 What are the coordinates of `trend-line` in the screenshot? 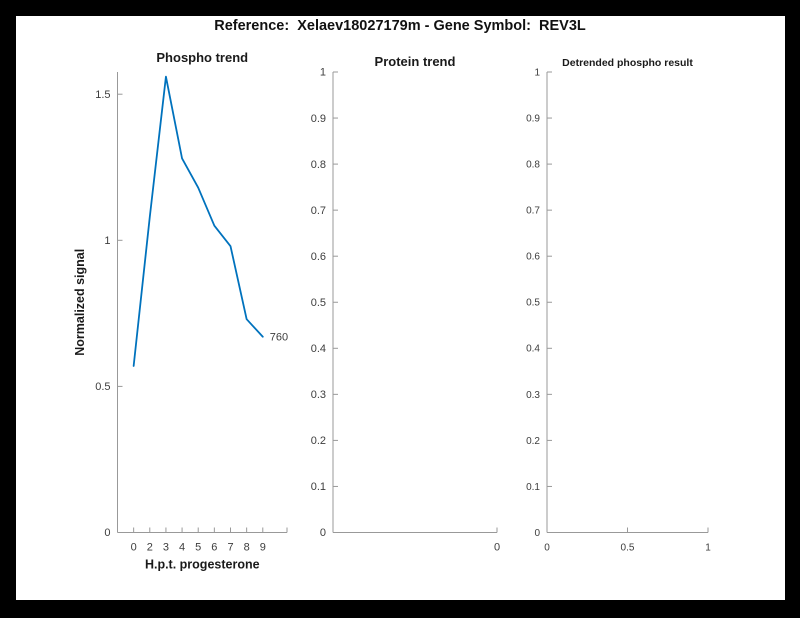 It's located at (198, 221).